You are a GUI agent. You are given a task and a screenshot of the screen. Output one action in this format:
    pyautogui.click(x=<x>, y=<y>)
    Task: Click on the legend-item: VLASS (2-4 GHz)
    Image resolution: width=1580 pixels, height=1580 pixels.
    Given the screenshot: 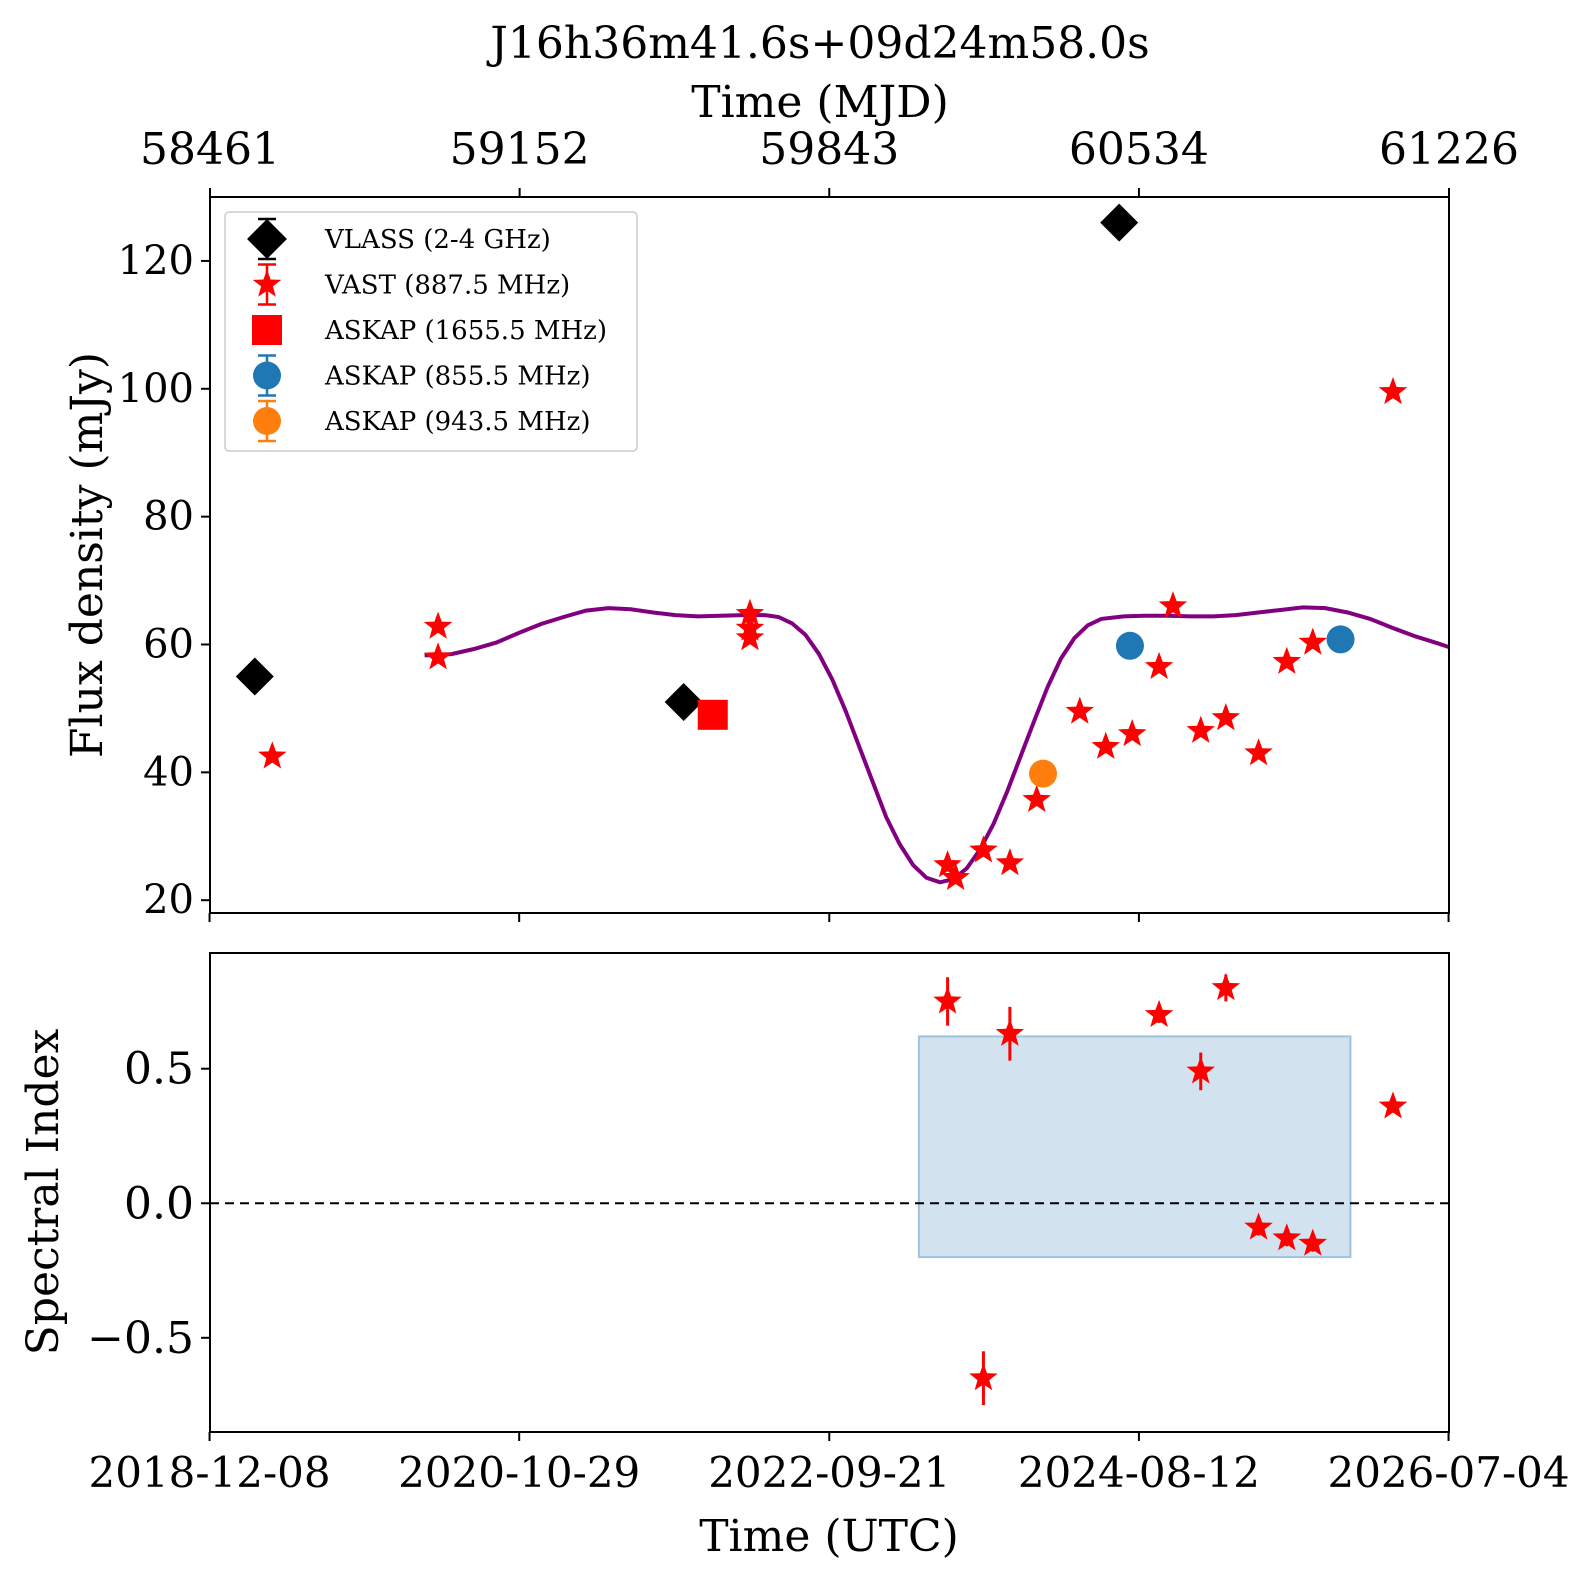 What is the action you would take?
    pyautogui.click(x=399, y=239)
    